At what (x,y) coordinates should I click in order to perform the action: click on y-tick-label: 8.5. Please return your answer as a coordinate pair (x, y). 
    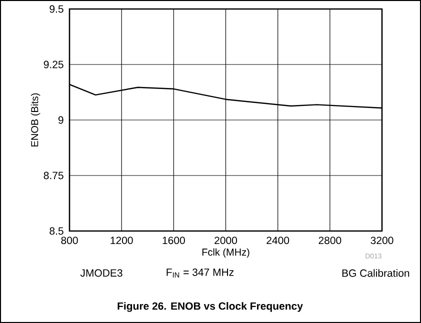
    Looking at the image, I should click on (57, 231).